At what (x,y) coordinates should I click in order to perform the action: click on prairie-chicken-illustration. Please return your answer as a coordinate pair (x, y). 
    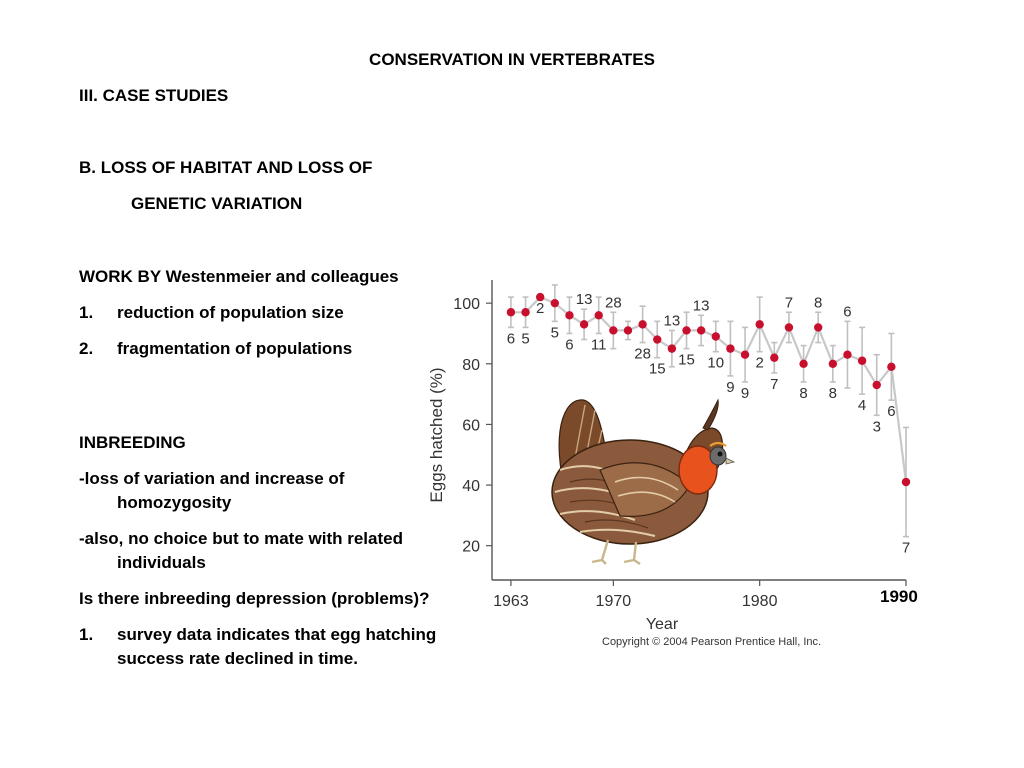
    Looking at the image, I should click on (643, 481).